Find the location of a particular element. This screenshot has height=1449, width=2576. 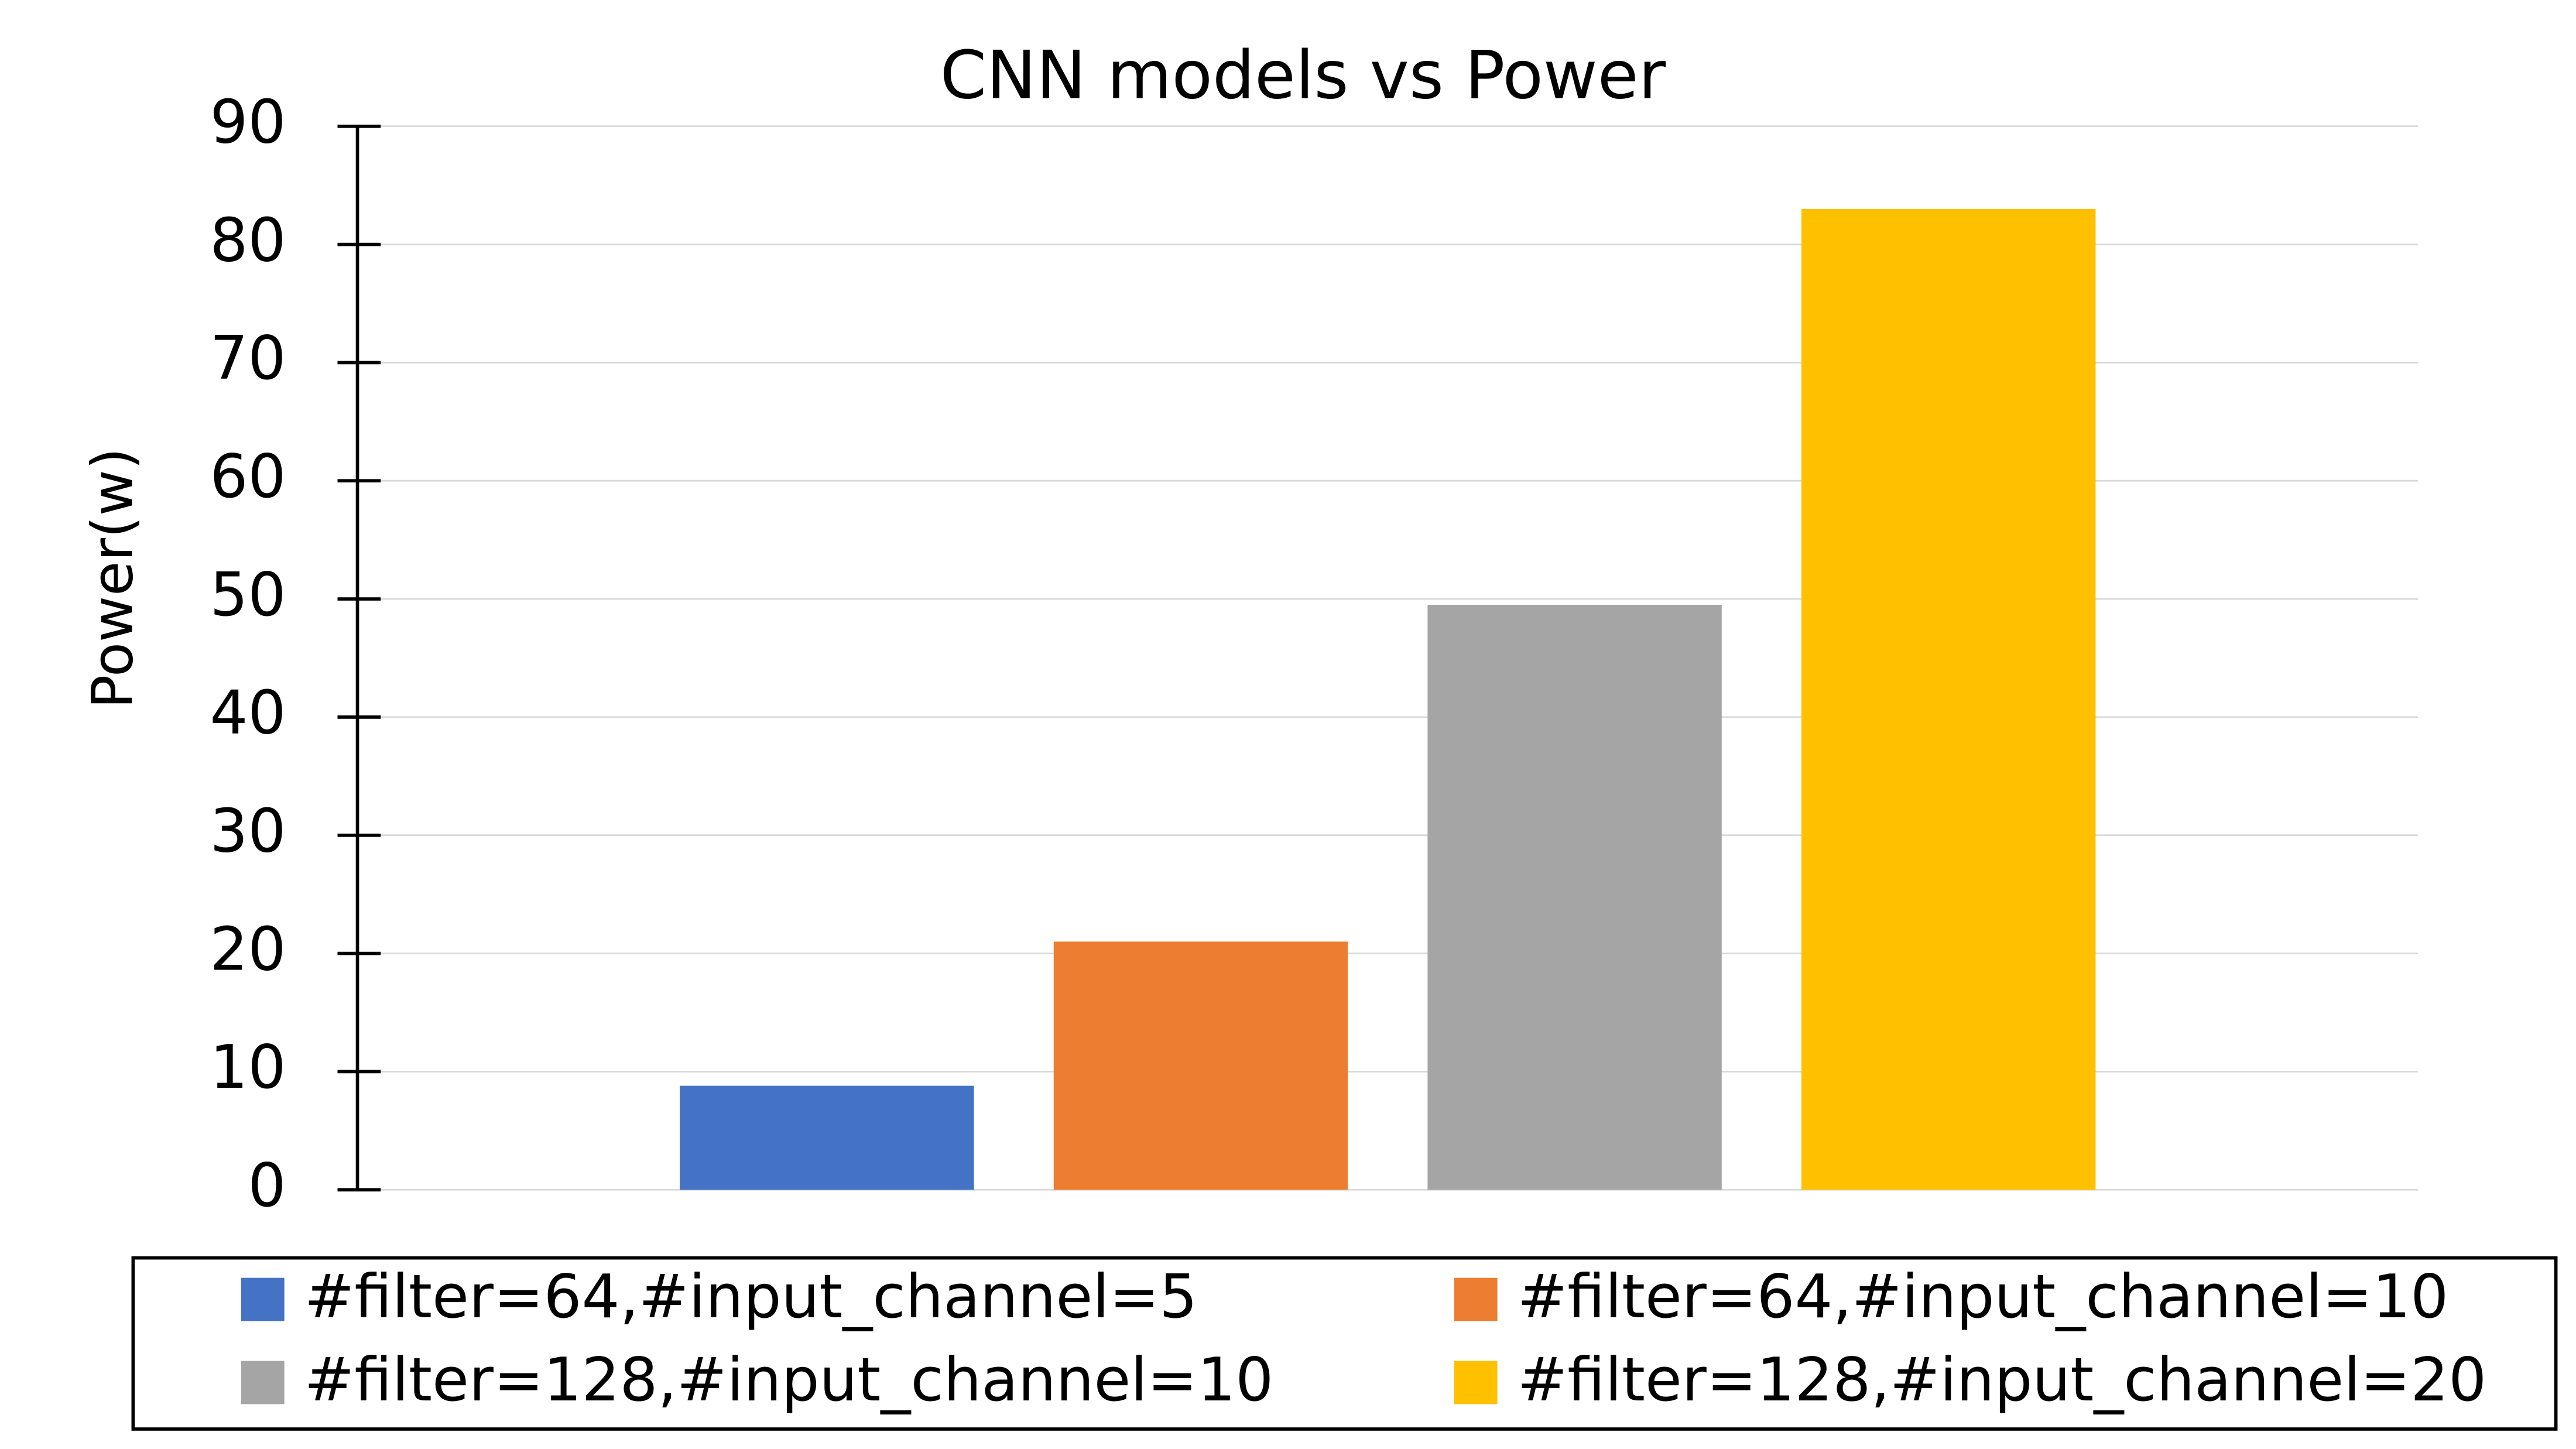

y-tick-label: 10 is located at coordinates (248, 1067).